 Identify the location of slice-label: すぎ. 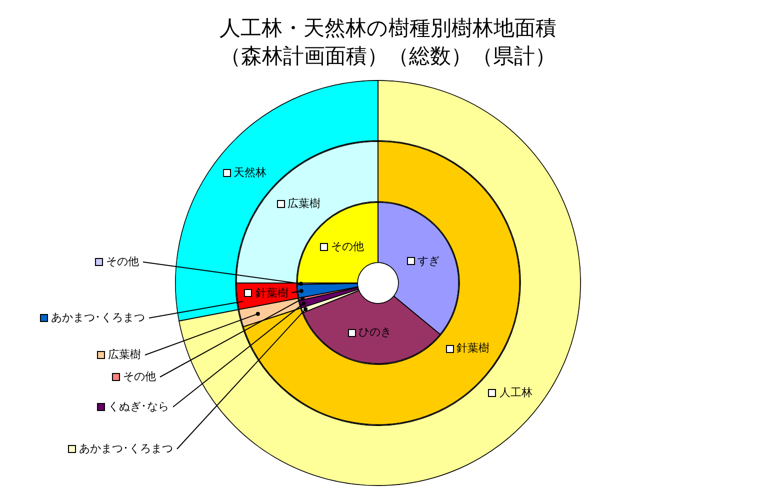
(429, 261).